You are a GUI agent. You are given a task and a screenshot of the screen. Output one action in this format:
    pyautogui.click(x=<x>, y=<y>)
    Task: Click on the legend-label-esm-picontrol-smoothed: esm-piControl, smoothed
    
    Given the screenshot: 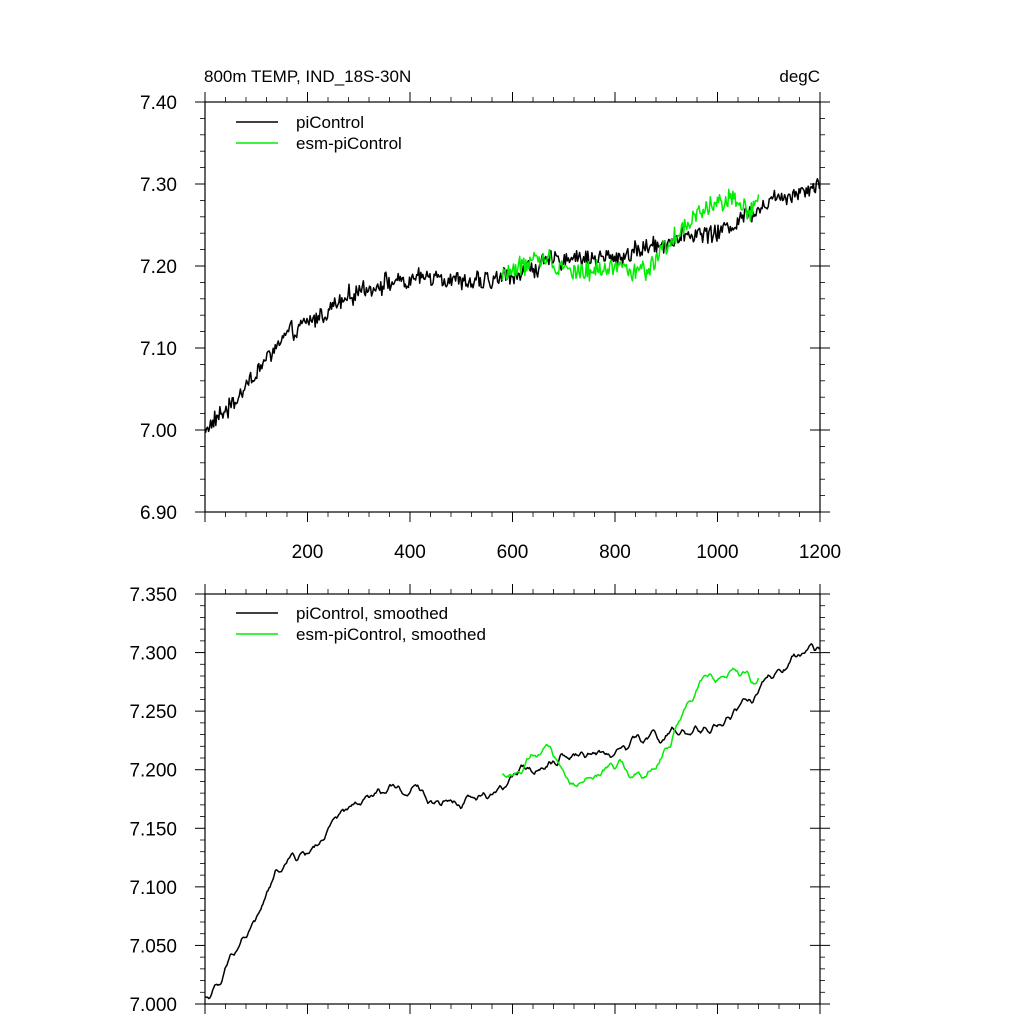 What is the action you would take?
    pyautogui.click(x=391, y=634)
    